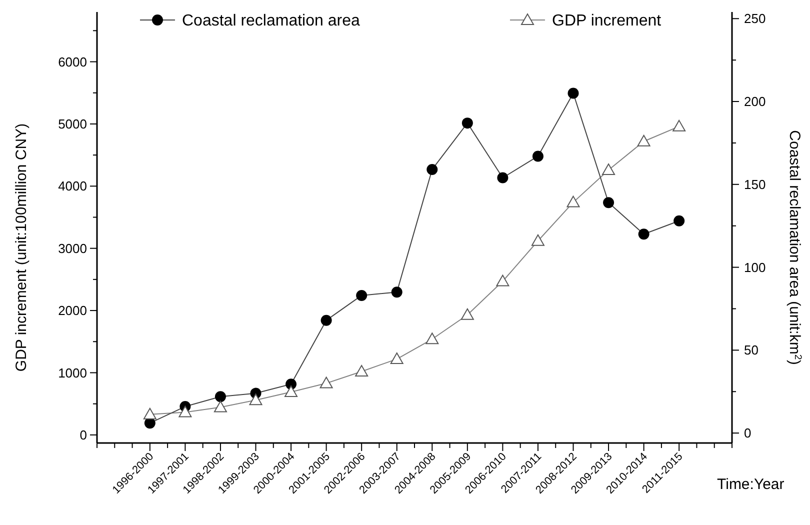 The image size is (810, 525). Describe the element at coordinates (83, 434) in the screenshot. I see `y-tick-label: 0` at that location.